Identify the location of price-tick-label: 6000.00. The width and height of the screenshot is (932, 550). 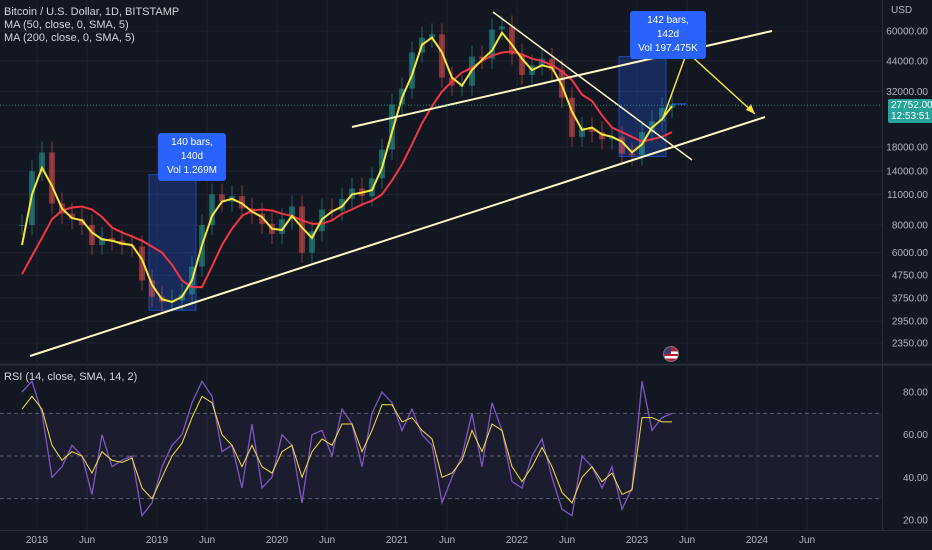
(910, 253).